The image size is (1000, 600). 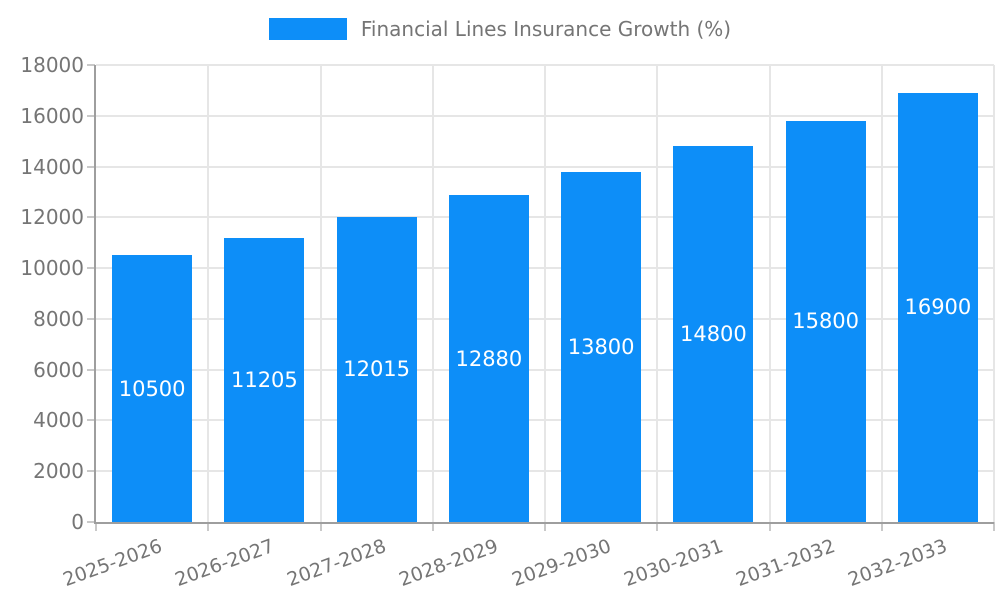 I want to click on x-axis-tick-label: 2026-2027, so click(x=224, y=563).